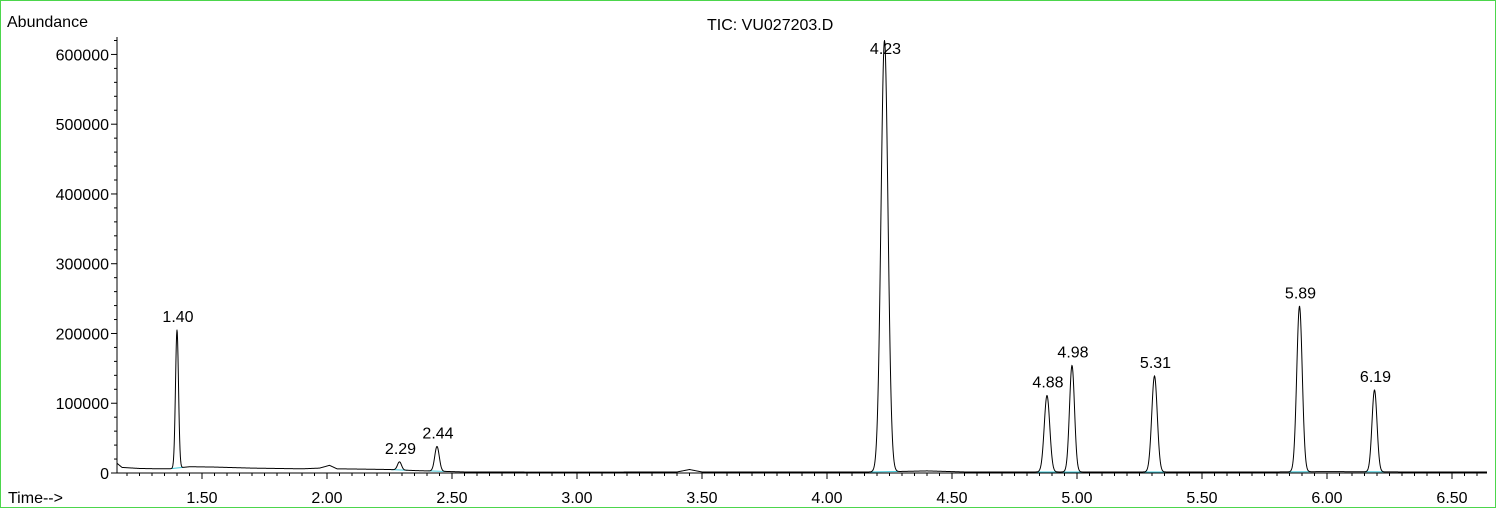 The width and height of the screenshot is (1496, 508). I want to click on integration-baselines, so click(777, 469).